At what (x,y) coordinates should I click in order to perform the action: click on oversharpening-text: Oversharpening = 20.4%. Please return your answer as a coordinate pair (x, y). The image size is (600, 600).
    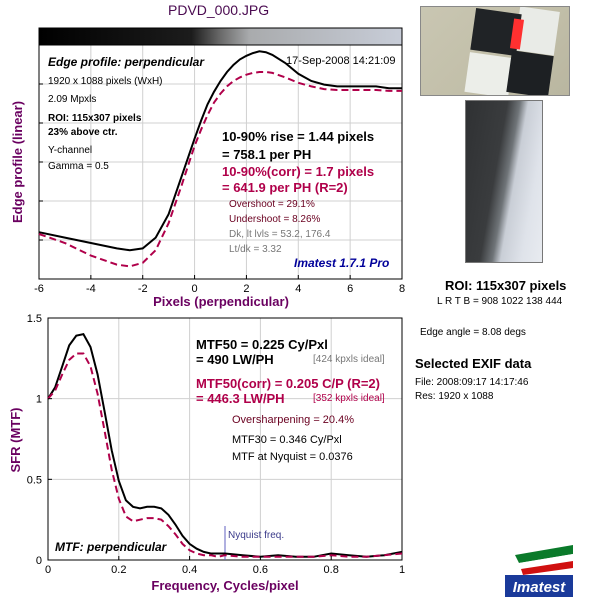
    Looking at the image, I should click on (293, 420).